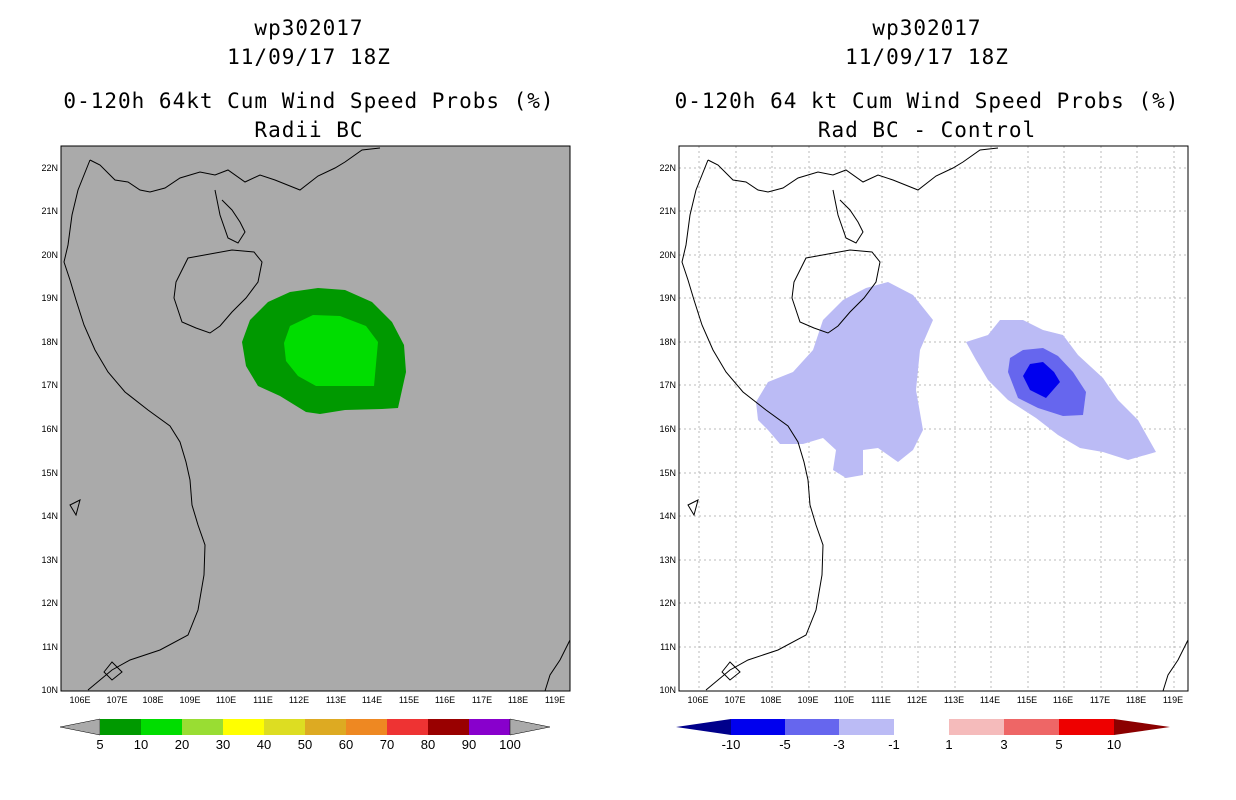  Describe the element at coordinates (927, 57) in the screenshot. I see `right-datetime: 11/09/17 18Z` at that location.